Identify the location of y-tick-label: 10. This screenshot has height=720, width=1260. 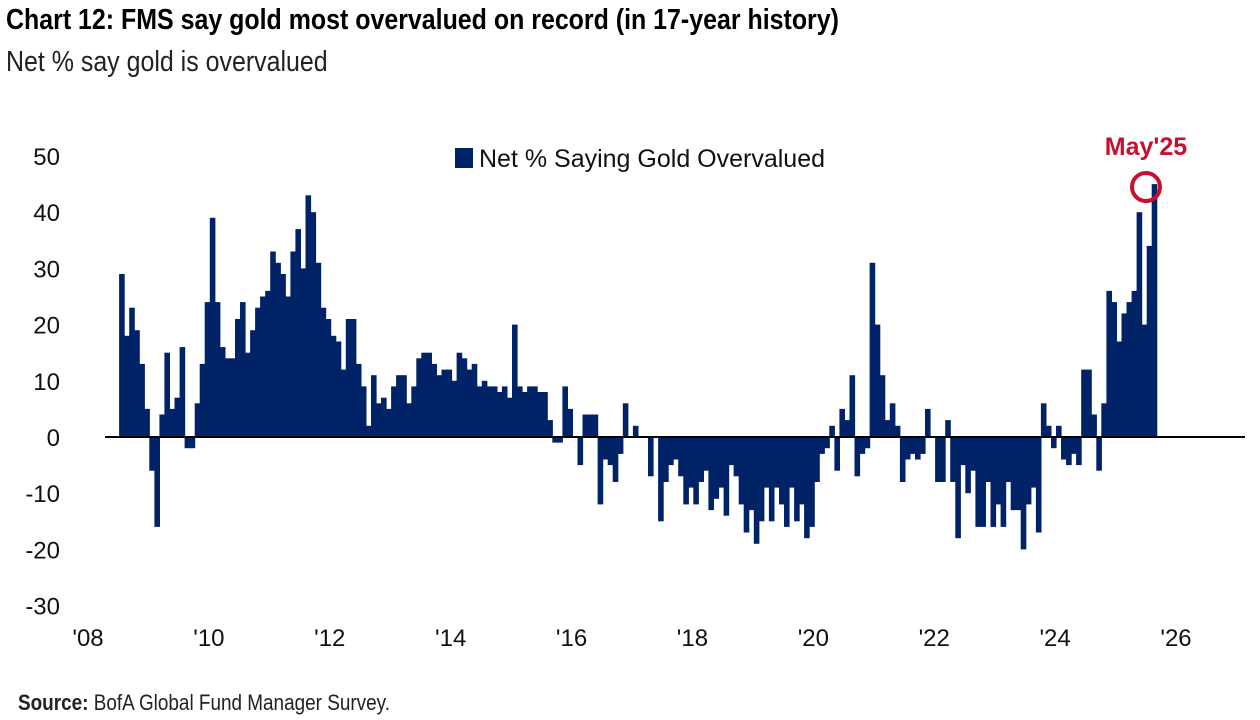
(46, 382).